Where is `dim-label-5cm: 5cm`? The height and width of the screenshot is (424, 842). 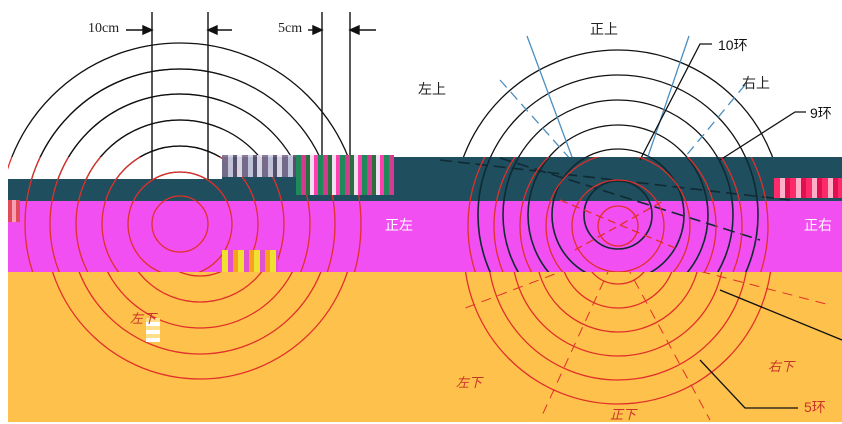 dim-label-5cm: 5cm is located at coordinates (290, 29).